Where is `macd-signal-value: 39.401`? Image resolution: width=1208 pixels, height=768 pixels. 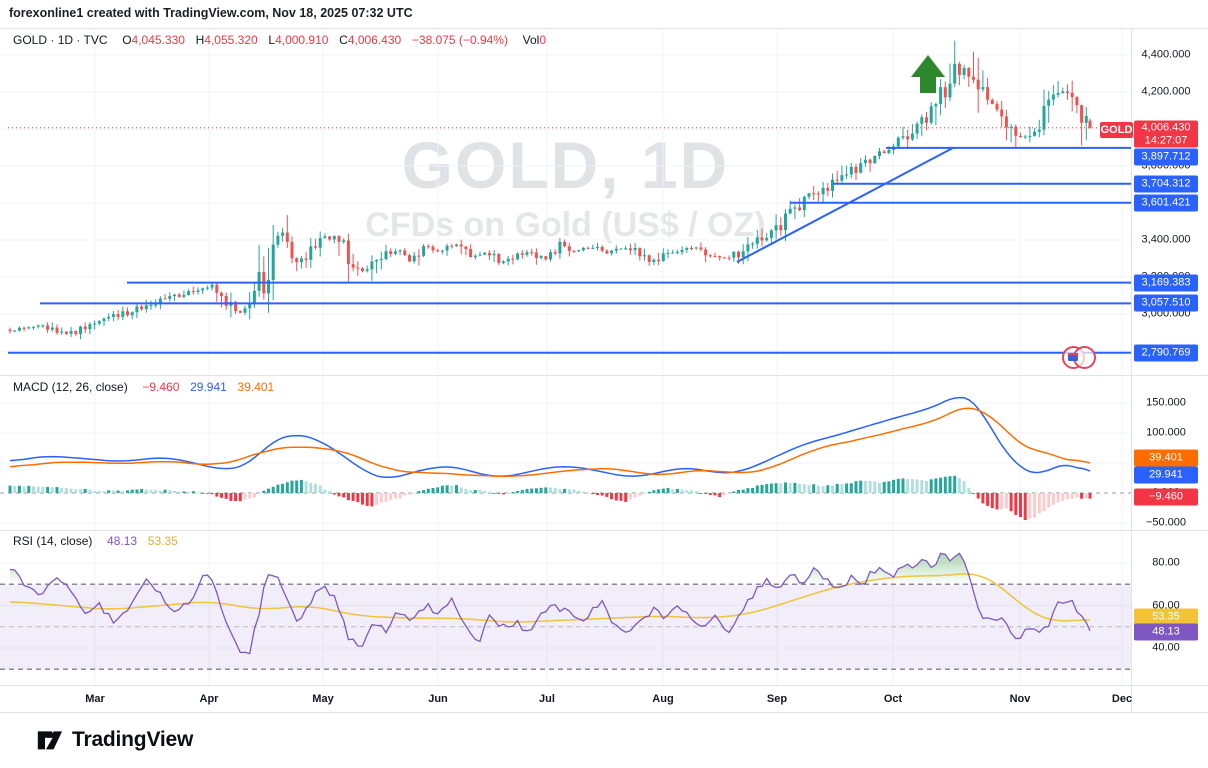 macd-signal-value: 39.401 is located at coordinates (256, 387).